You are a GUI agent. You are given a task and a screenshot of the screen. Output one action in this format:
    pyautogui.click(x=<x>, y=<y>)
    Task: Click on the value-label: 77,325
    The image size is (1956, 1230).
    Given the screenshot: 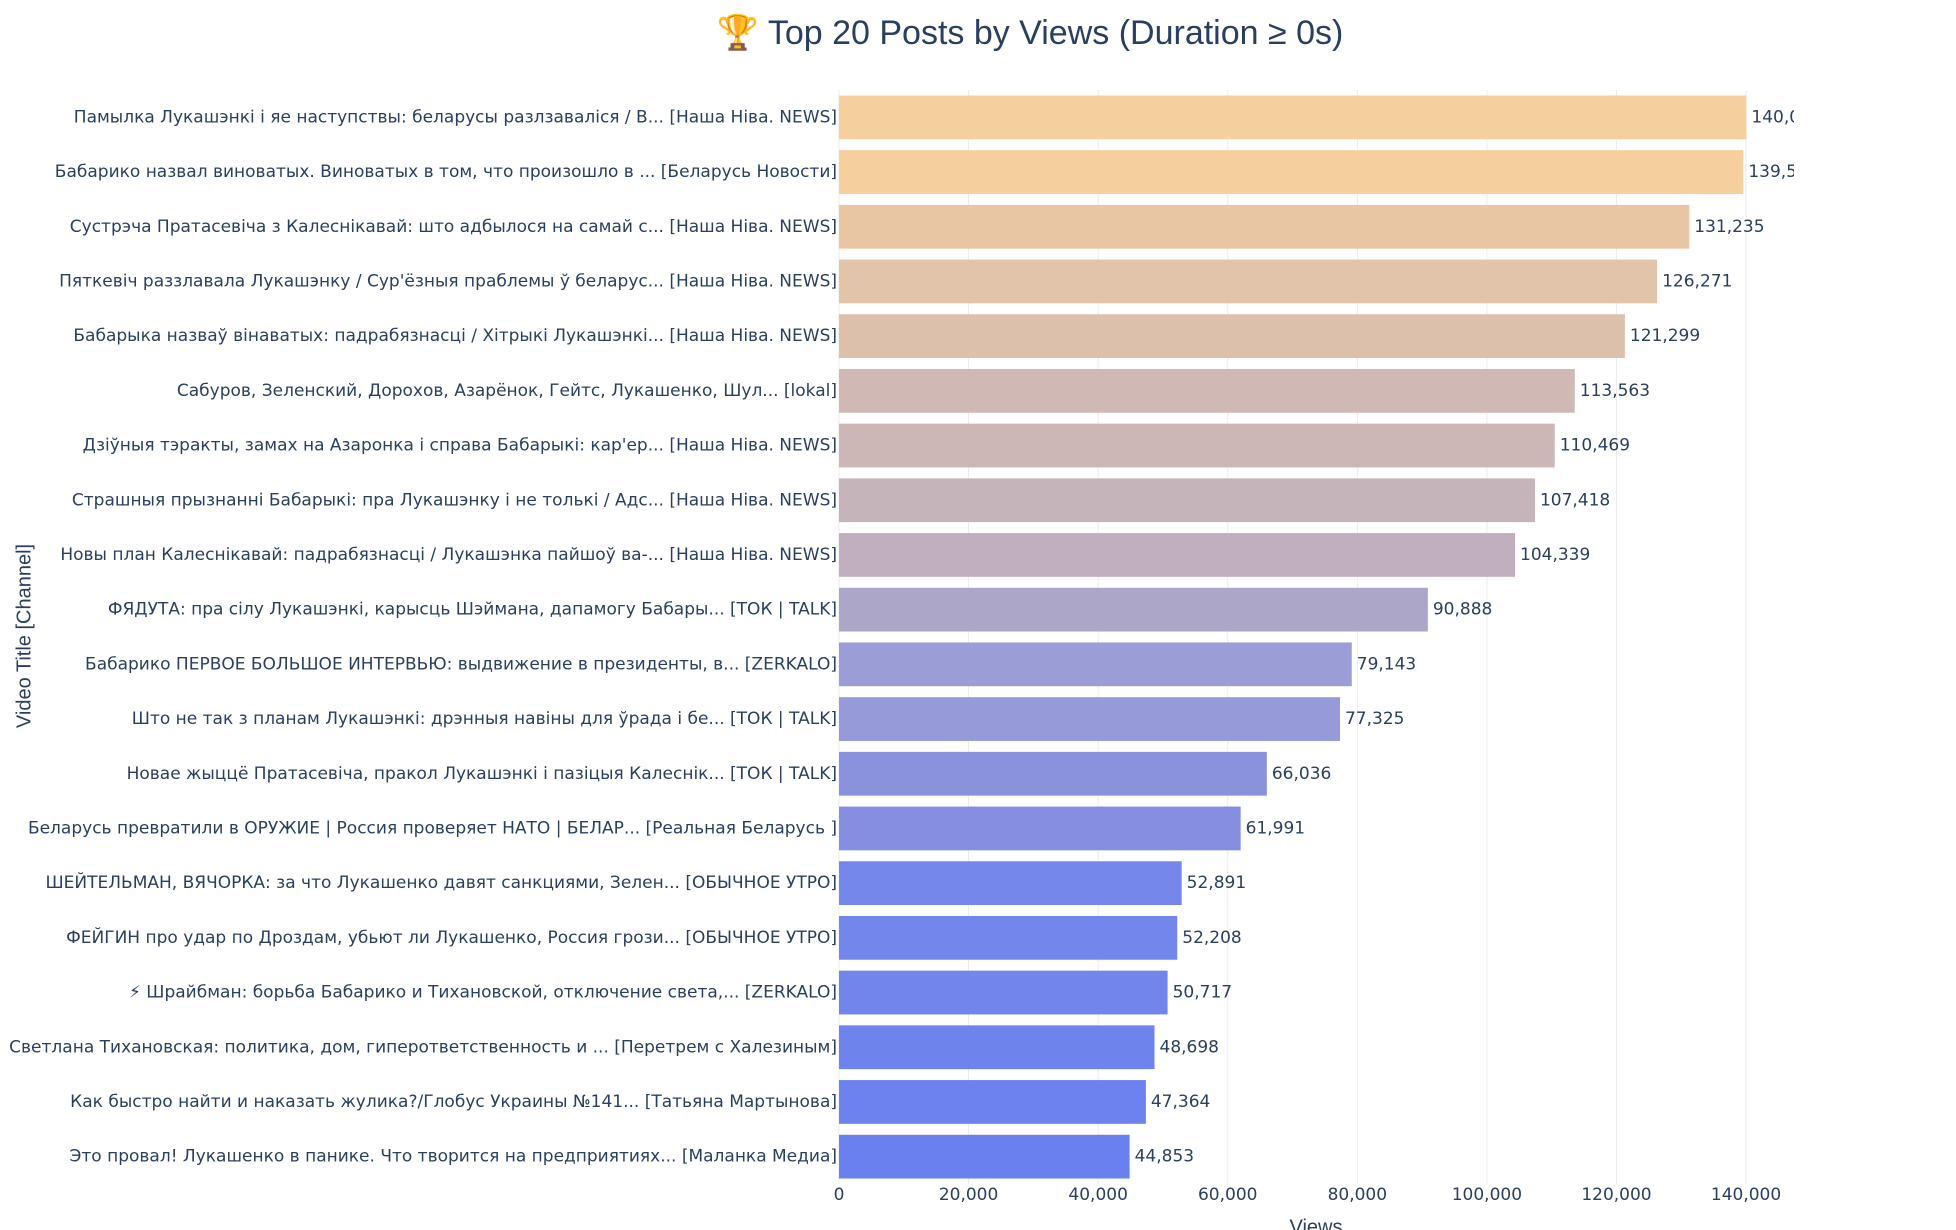 What is the action you would take?
    pyautogui.click(x=1374, y=719)
    